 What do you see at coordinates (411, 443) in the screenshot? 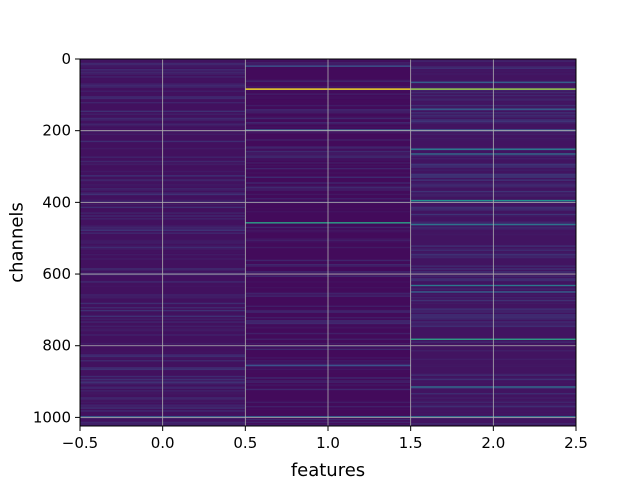
I see `x-tick-label: 1.5` at bounding box center [411, 443].